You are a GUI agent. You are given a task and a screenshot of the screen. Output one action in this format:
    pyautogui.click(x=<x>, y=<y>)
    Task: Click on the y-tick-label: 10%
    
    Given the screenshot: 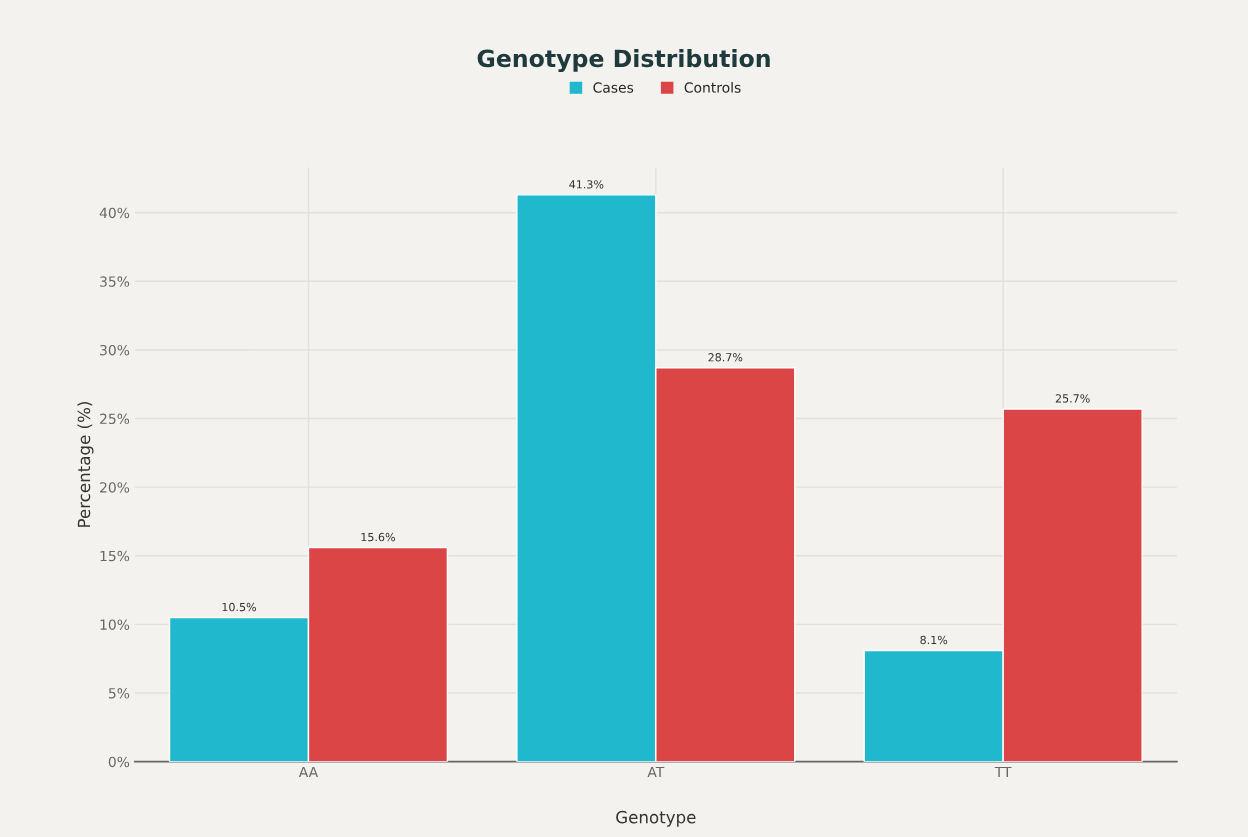 What is the action you would take?
    pyautogui.click(x=115, y=624)
    